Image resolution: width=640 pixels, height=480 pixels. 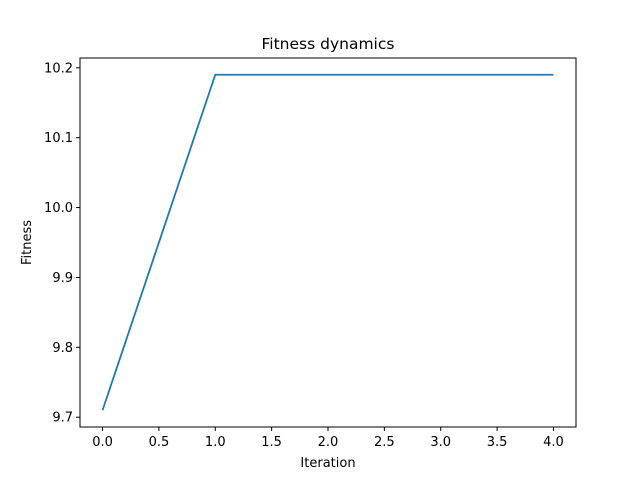 I want to click on y-tick-label: 10.0, so click(x=58, y=208).